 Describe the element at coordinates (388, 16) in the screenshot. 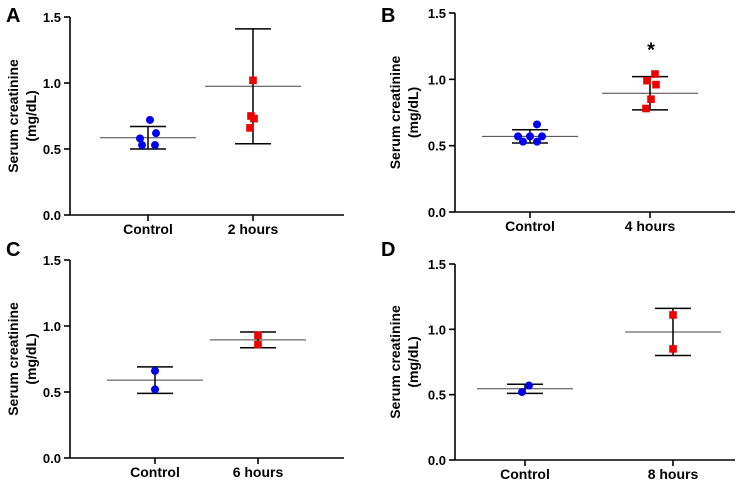

I see `panel-letter: B` at that location.